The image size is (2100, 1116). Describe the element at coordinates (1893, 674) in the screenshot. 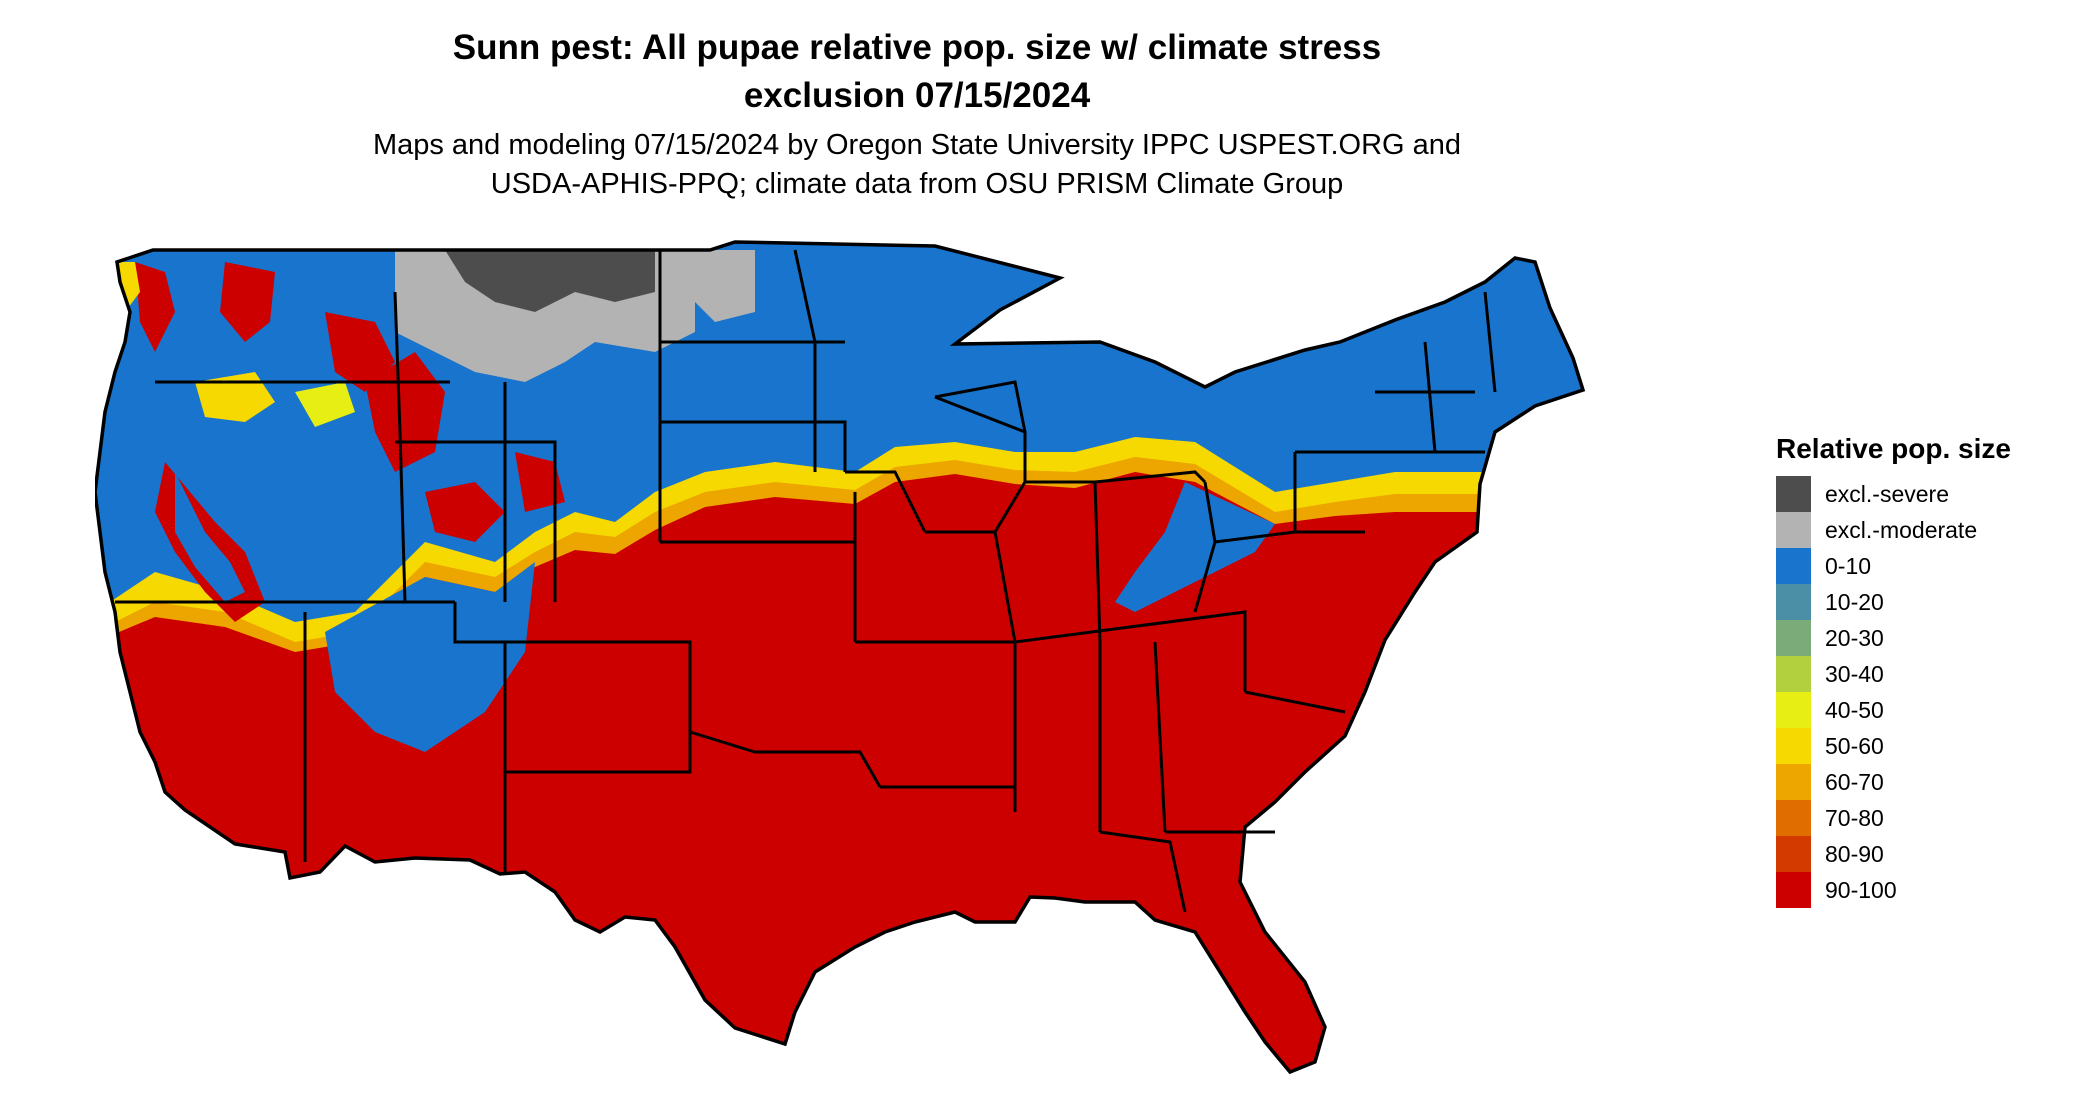

I see `legend-item: 30-40` at that location.